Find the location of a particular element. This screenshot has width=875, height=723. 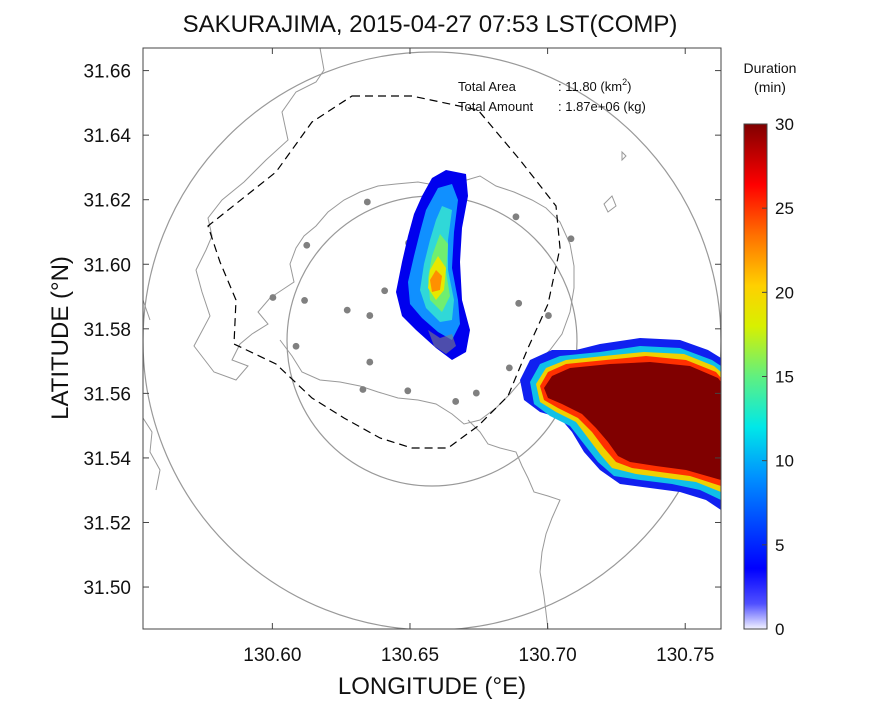

x-tick-label: 130.70 is located at coordinates (548, 655).